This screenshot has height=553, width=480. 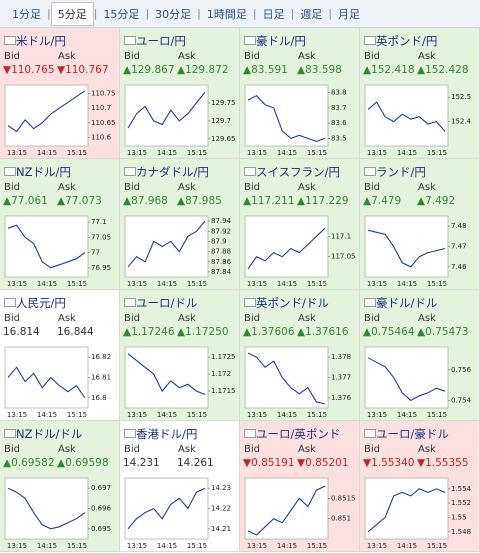 What do you see at coordinates (58, 513) in the screenshot?
I see `mini-chart: 0.697 0.696 0.695 13:15 14:15 15:15` at bounding box center [58, 513].